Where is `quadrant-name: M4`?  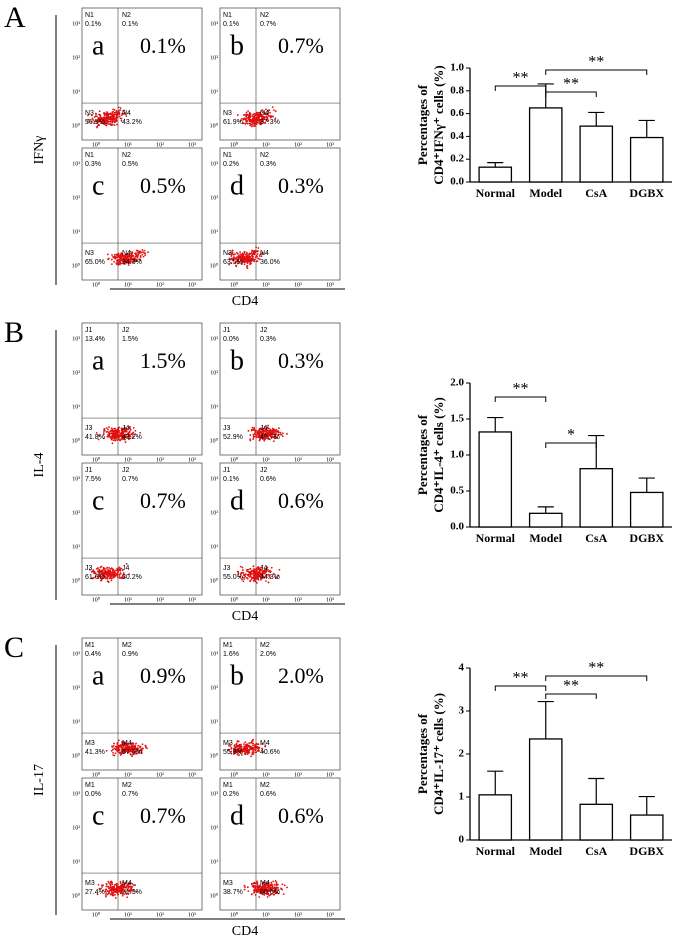 quadrant-name: M4 is located at coordinates (265, 883).